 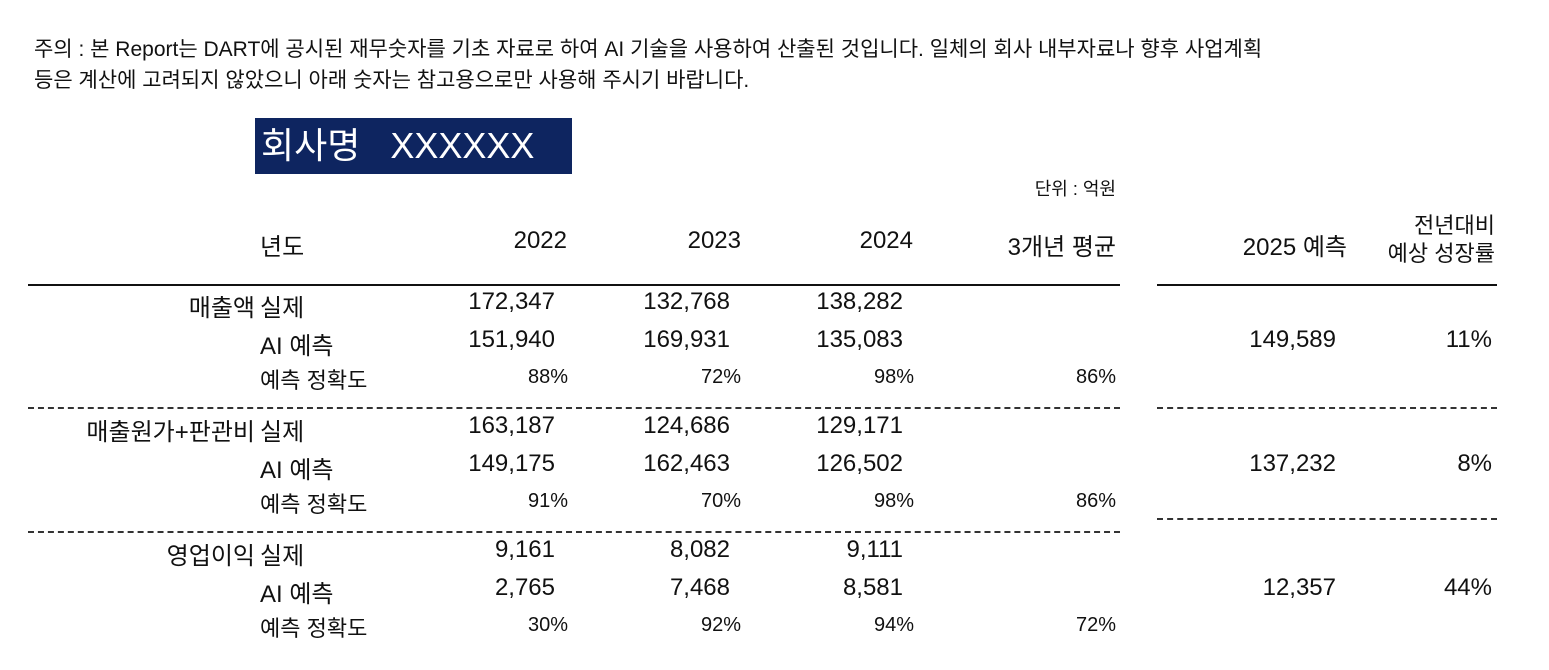 What do you see at coordinates (524, 587) in the screenshot?
I see `ai-forecast-value: 2,765` at bounding box center [524, 587].